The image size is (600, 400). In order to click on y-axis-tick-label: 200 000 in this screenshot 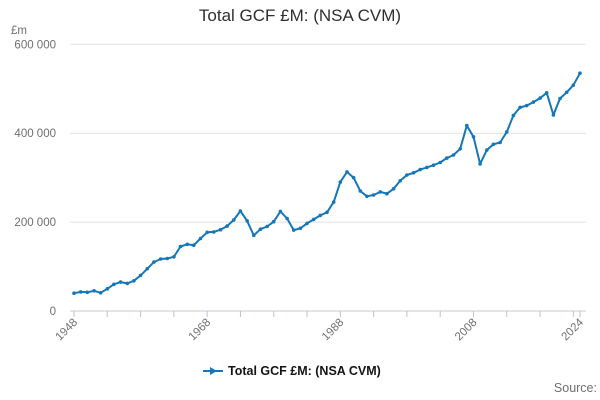, I will do `click(35, 223)`.